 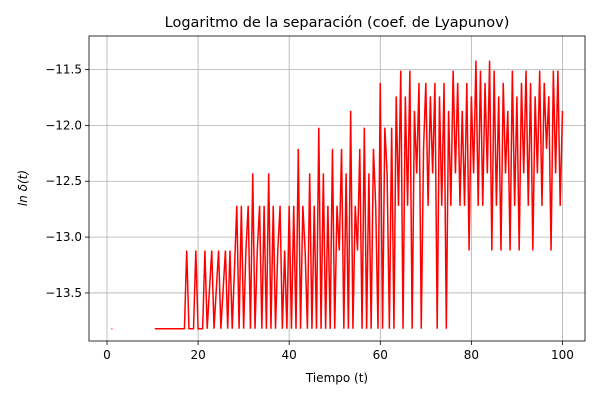 I want to click on y-tick-label: −12.0, so click(x=63, y=125).